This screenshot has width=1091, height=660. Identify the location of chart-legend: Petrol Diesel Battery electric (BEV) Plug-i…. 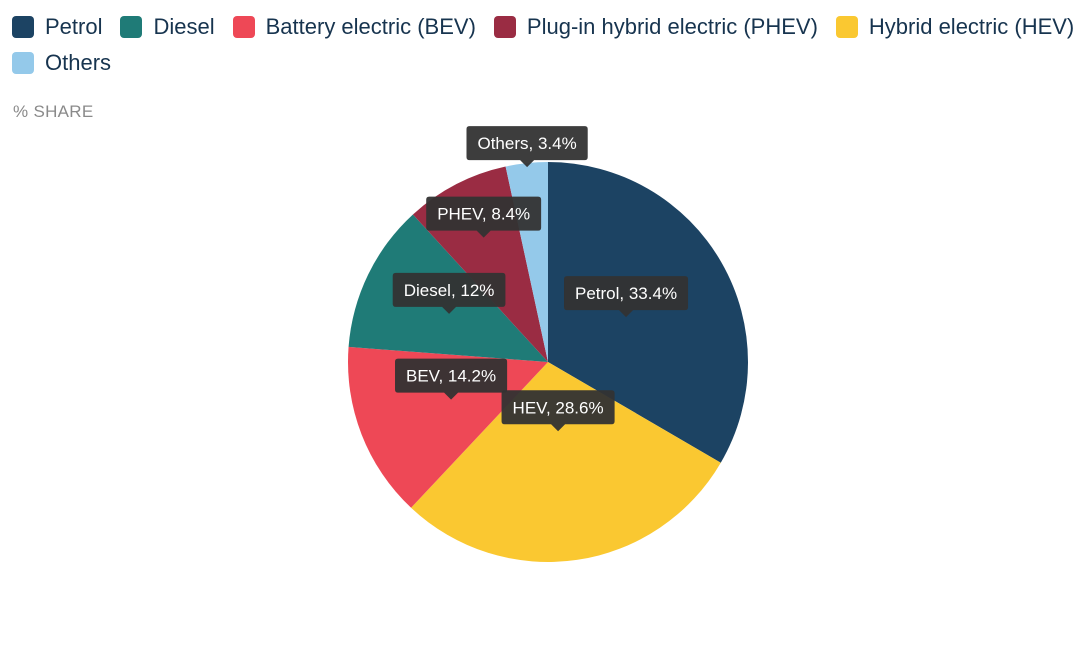
(547, 45).